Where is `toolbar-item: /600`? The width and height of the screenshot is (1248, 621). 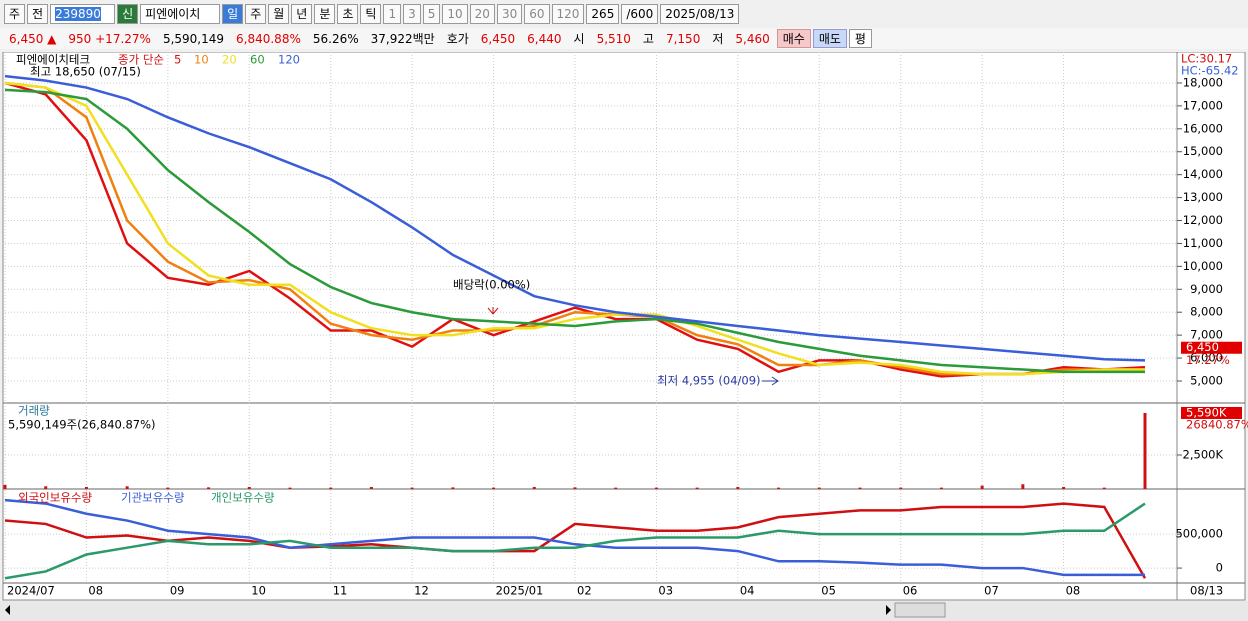 toolbar-item: /600 is located at coordinates (640, 14).